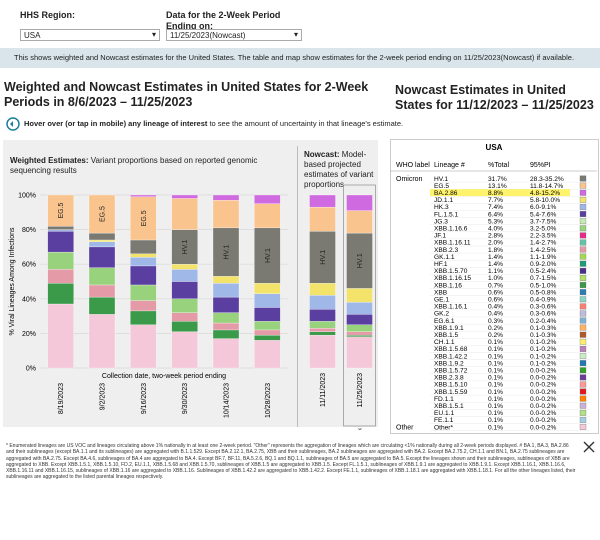 The image size is (600, 540). Describe the element at coordinates (543, 349) in the screenshot. I see `table-cell: 0.1-0.2%` at that location.